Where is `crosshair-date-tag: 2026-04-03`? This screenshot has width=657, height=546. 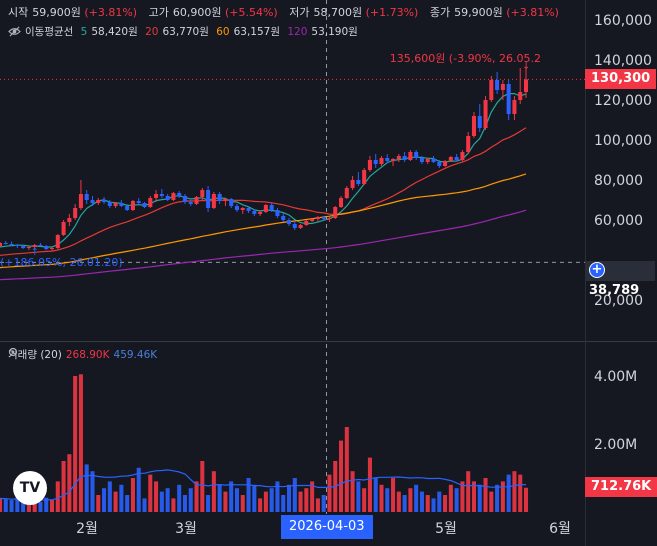 crosshair-date-tag: 2026-04-03 is located at coordinates (327, 527).